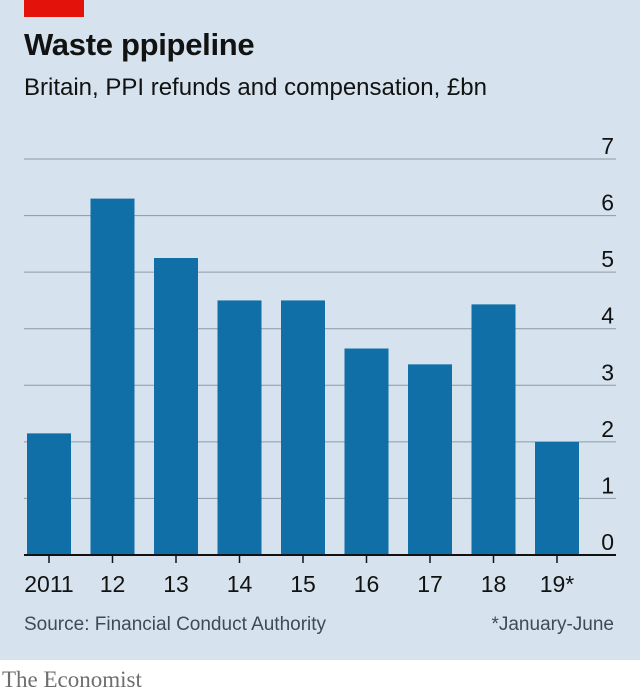  I want to click on x-tick-label: 13, so click(176, 584).